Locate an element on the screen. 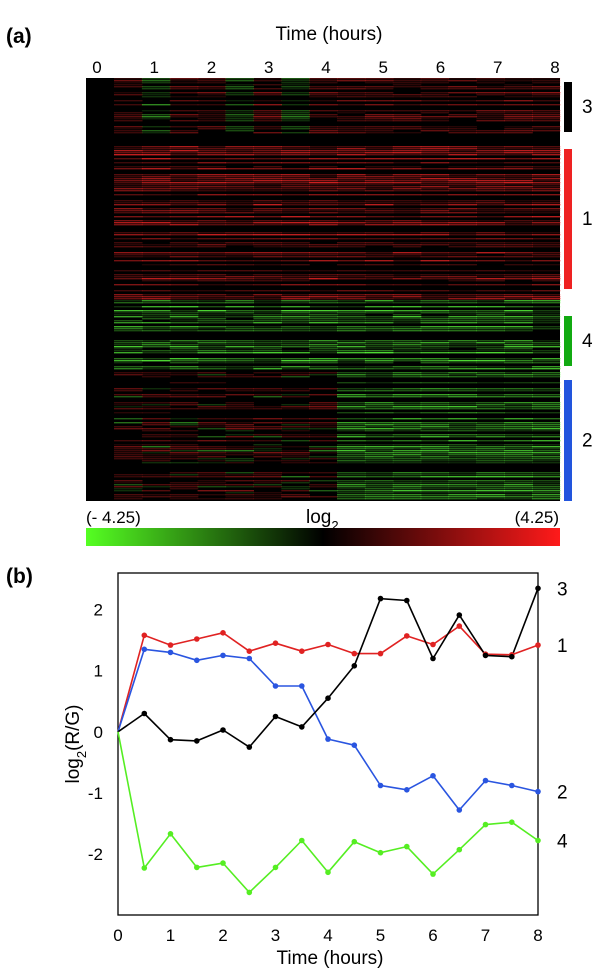 The height and width of the screenshot is (976, 600). heatmap-x-tick: 6 is located at coordinates (440, 67).